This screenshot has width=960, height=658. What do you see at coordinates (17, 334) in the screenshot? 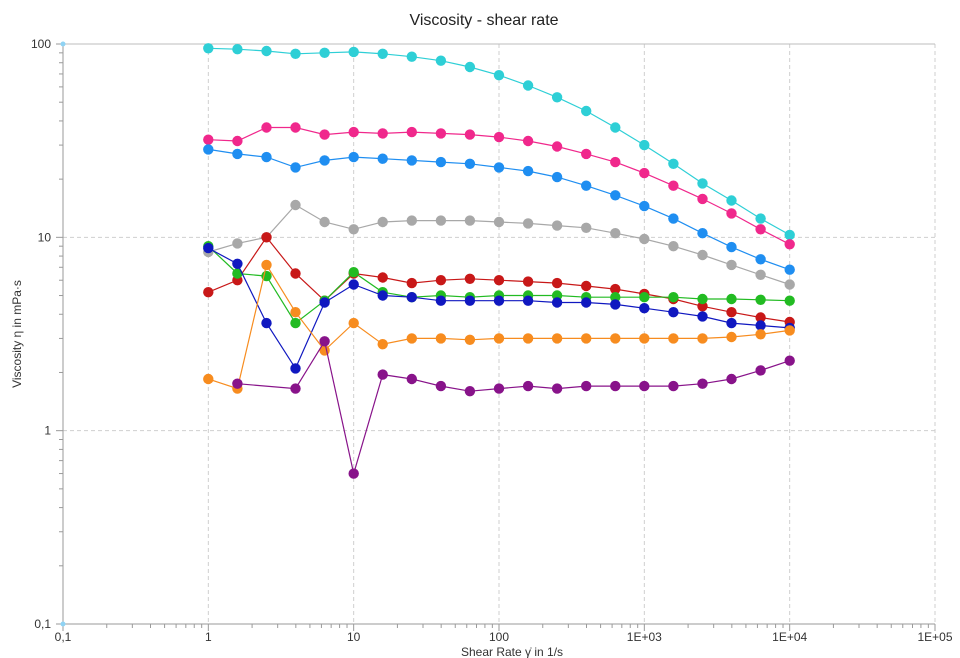
I see `y-axis-label: Viscosity η in mPa·s` at bounding box center [17, 334].